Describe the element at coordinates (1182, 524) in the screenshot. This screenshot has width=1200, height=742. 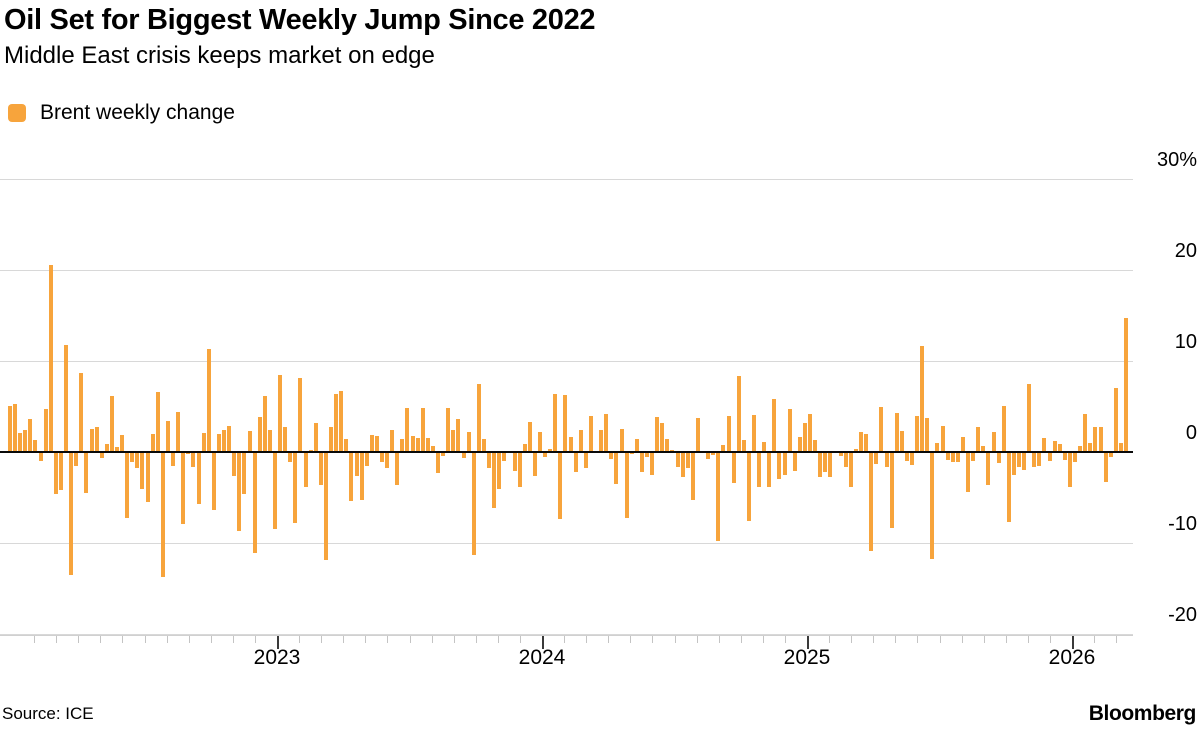
I see `y-axis-label--10: -10` at that location.